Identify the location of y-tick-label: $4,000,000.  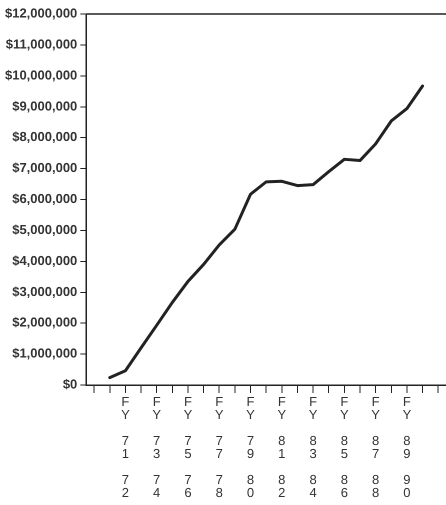
(45, 260).